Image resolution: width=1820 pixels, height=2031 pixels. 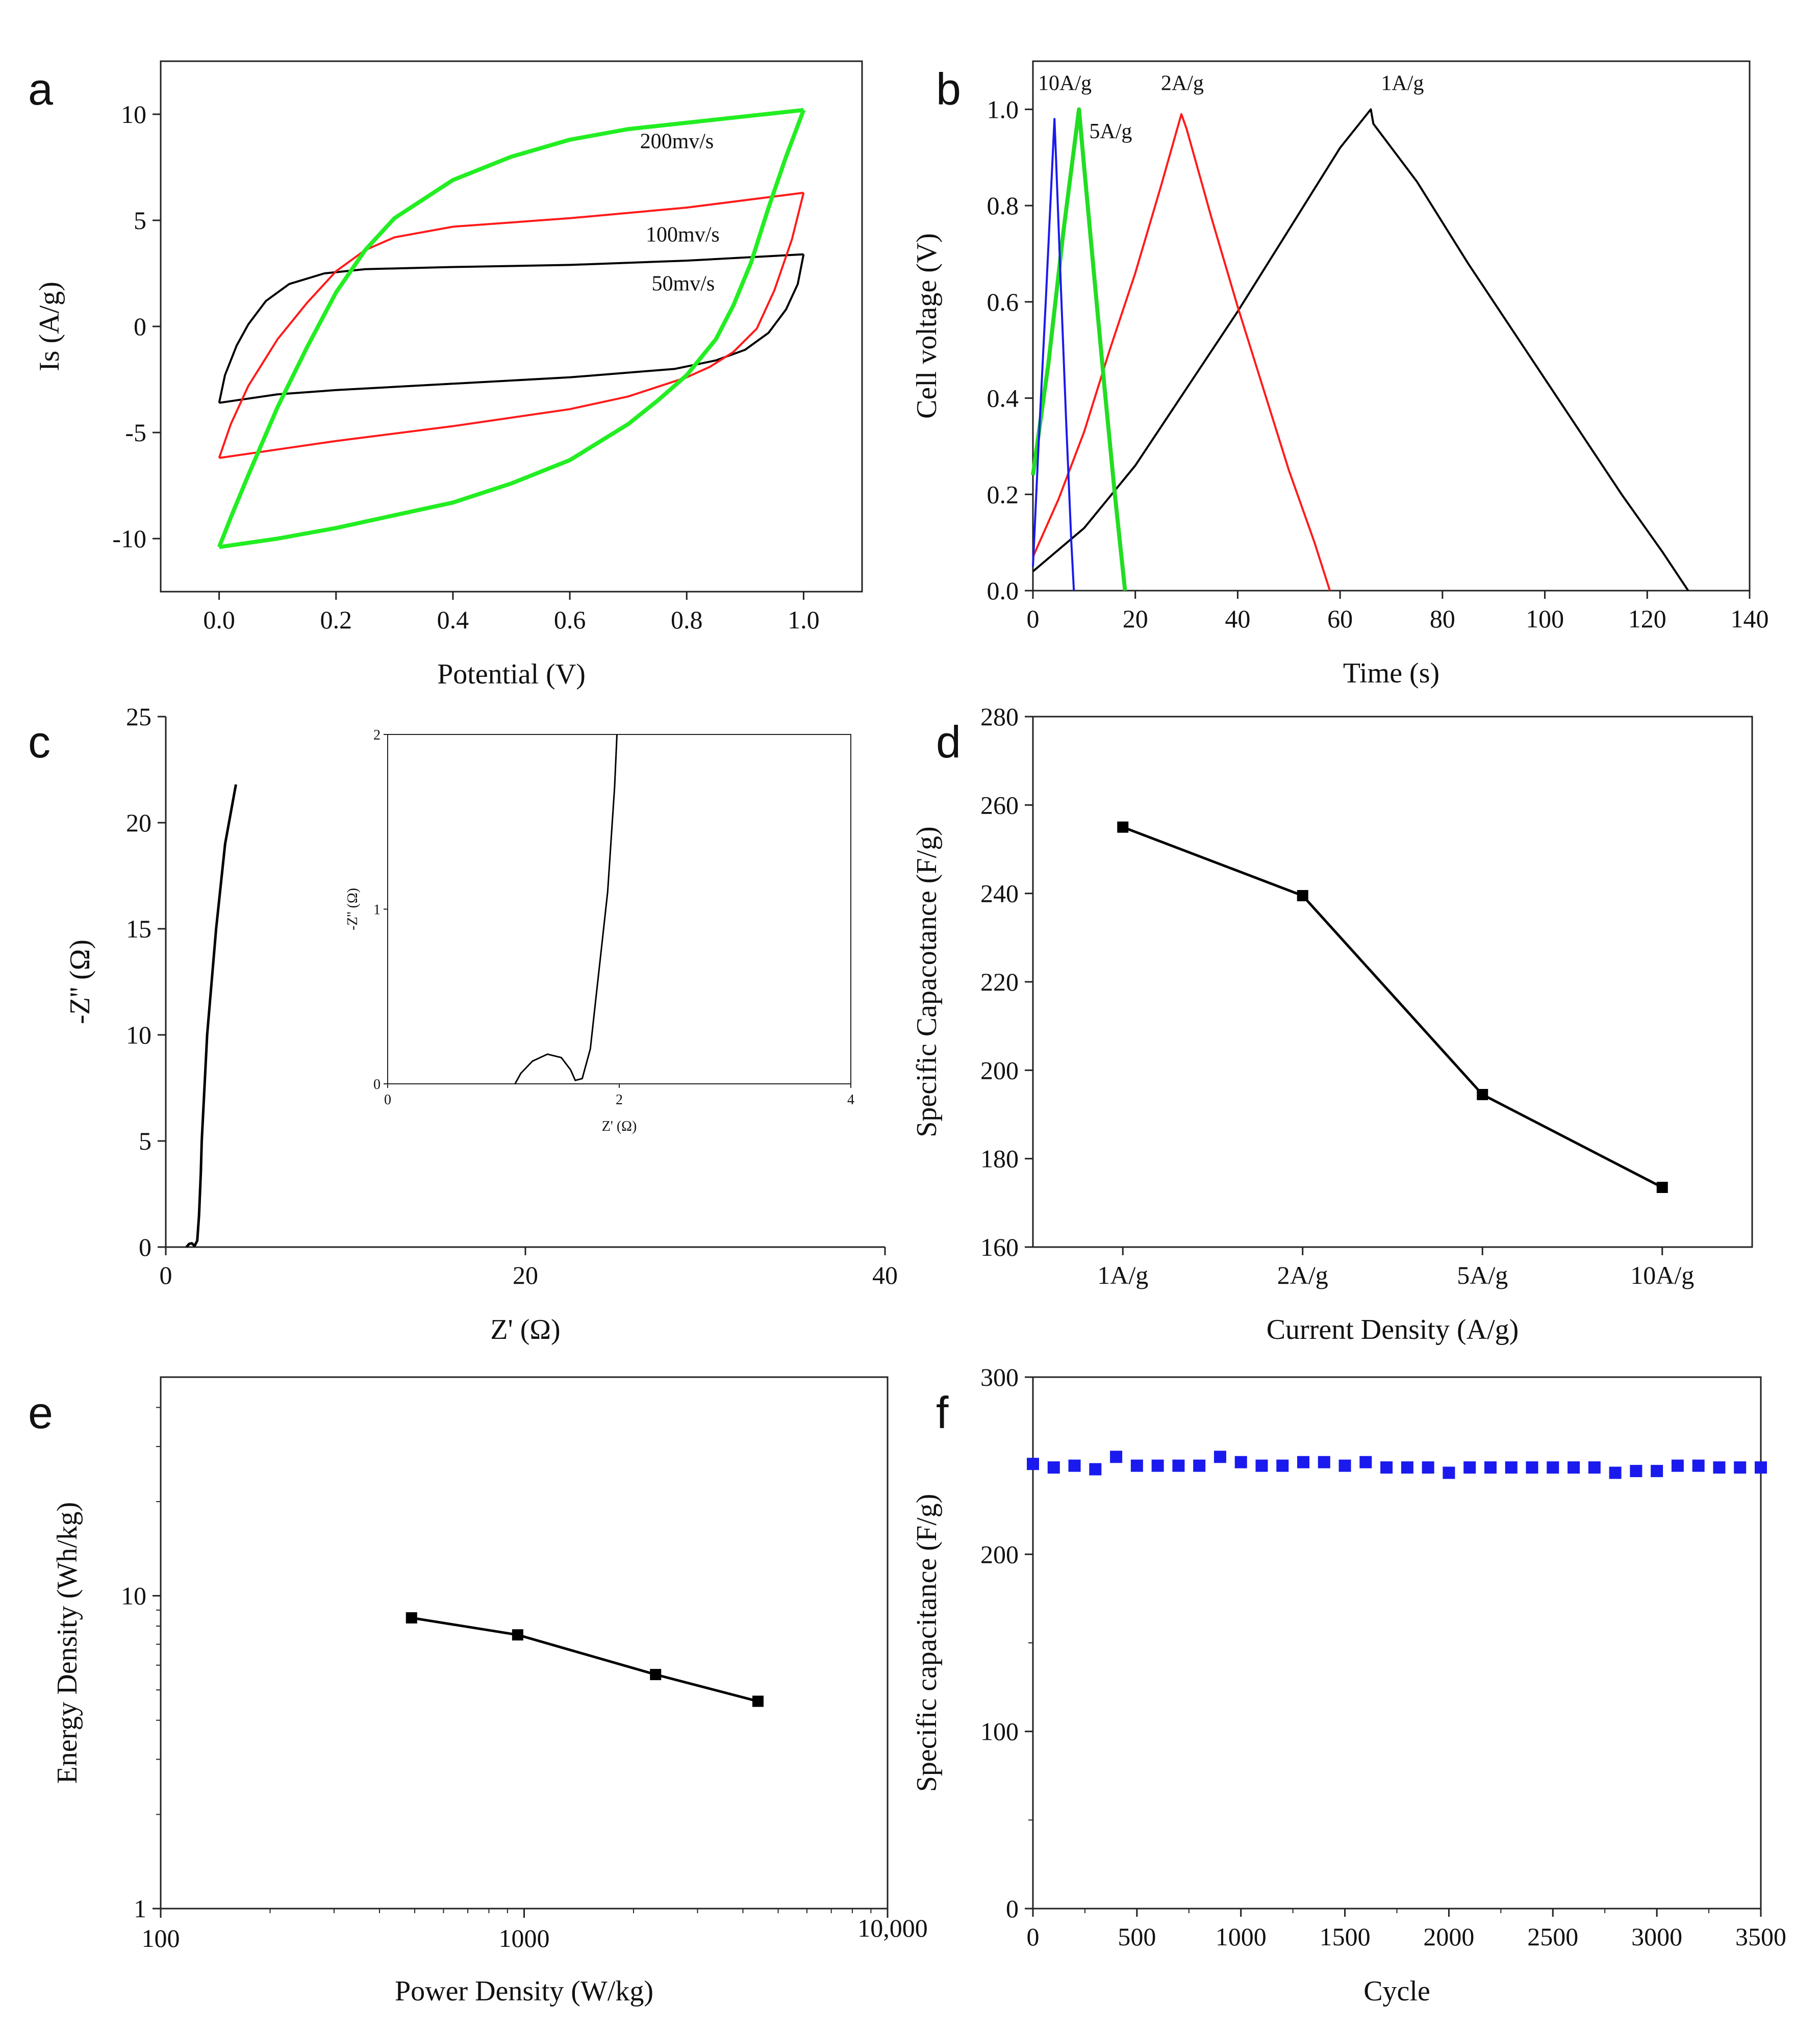 I want to click on y-tick-label-a: 0, so click(x=140, y=326).